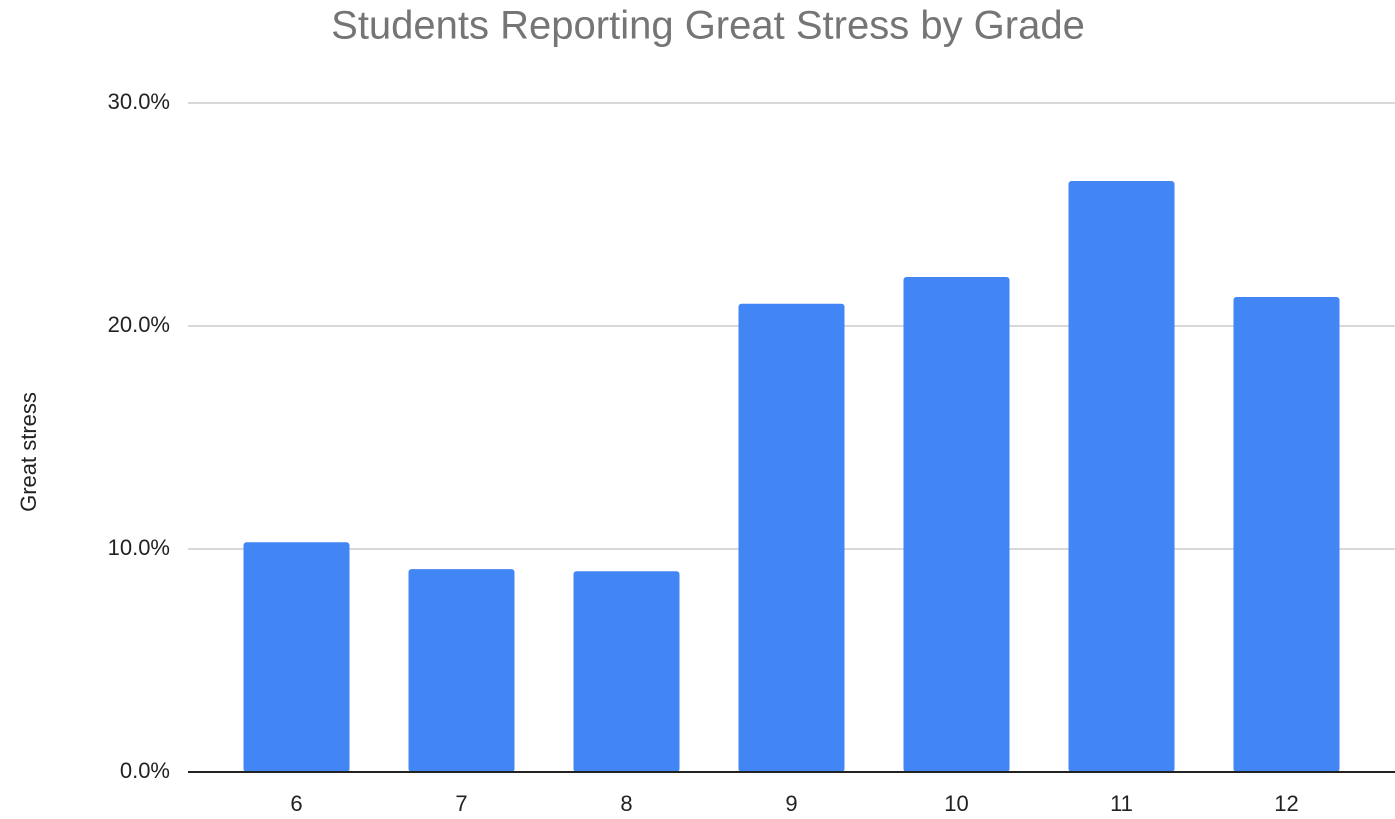 The width and height of the screenshot is (1395, 819). I want to click on x-tick-label: 9, so click(791, 803).